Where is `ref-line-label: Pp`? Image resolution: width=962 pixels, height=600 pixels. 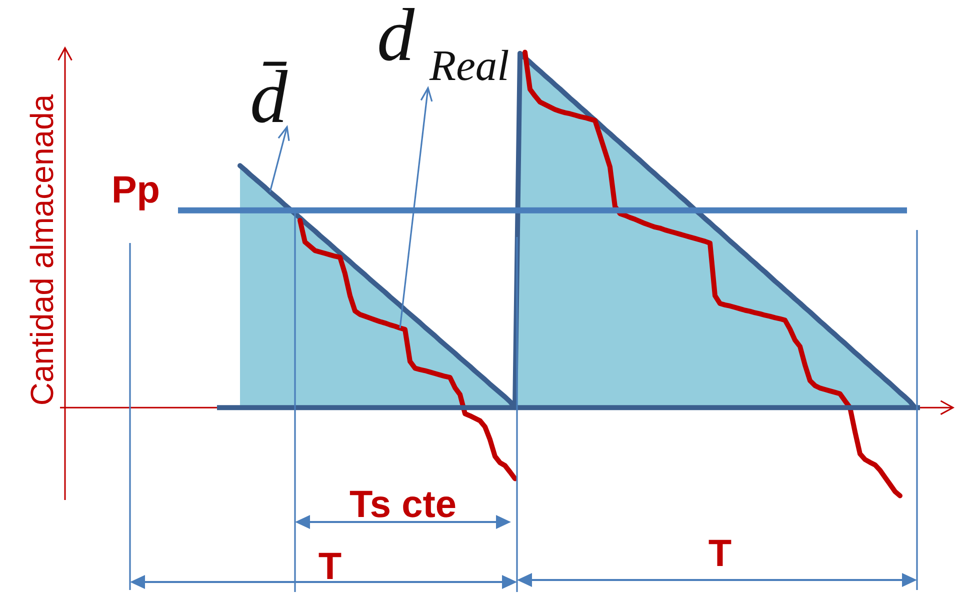 ref-line-label: Pp is located at coordinates (135, 190).